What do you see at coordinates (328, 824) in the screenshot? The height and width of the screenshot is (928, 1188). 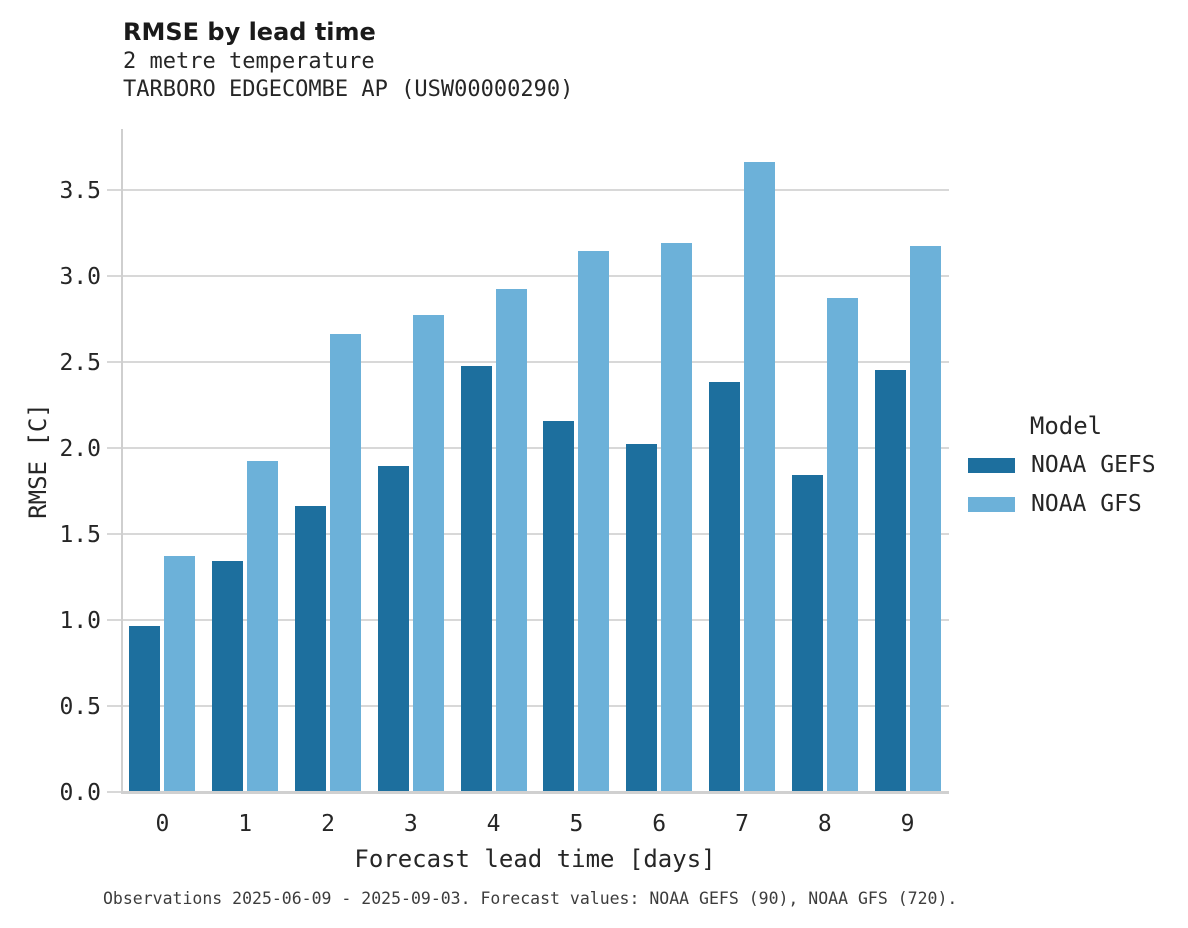 I see `x-tick-label: 2` at bounding box center [328, 824].